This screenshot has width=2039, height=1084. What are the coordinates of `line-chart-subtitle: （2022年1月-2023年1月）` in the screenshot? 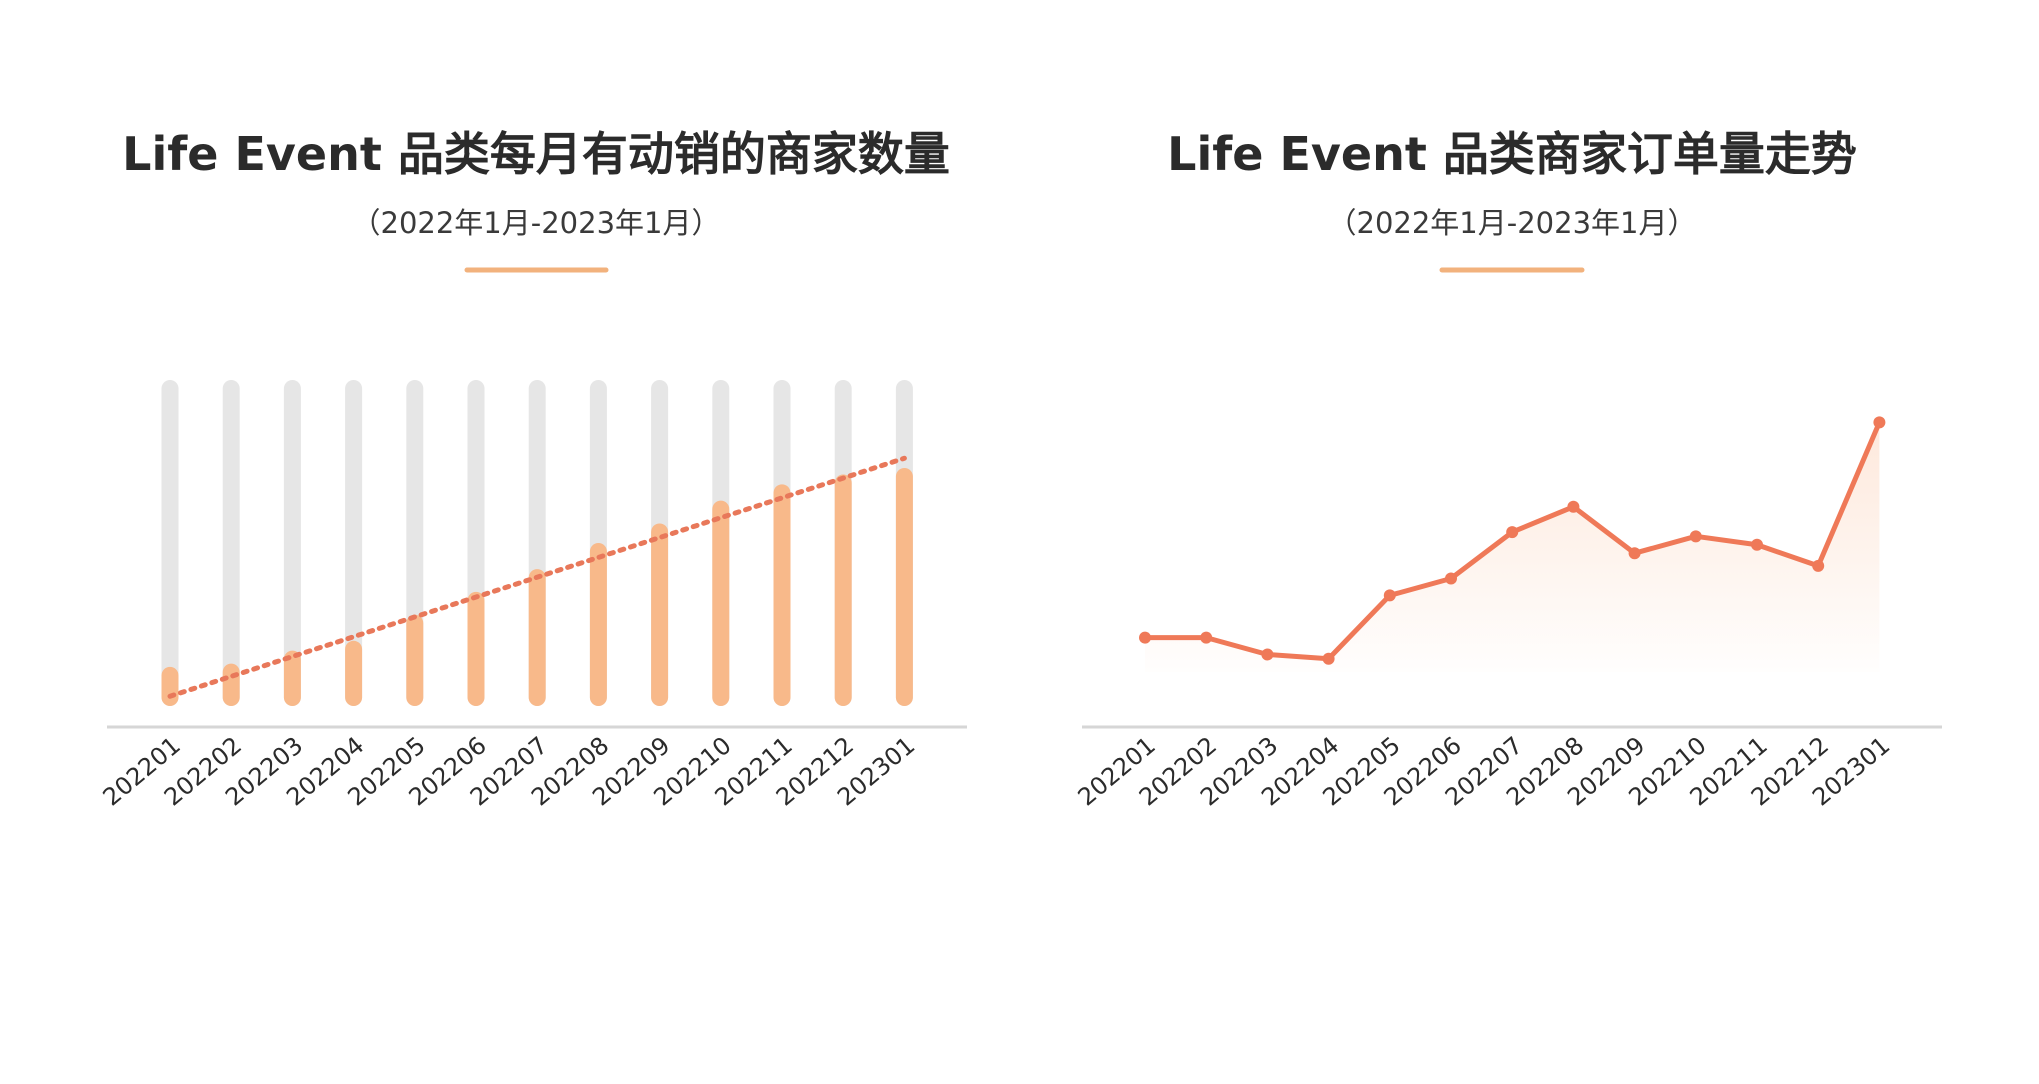 It's located at (1512, 223).